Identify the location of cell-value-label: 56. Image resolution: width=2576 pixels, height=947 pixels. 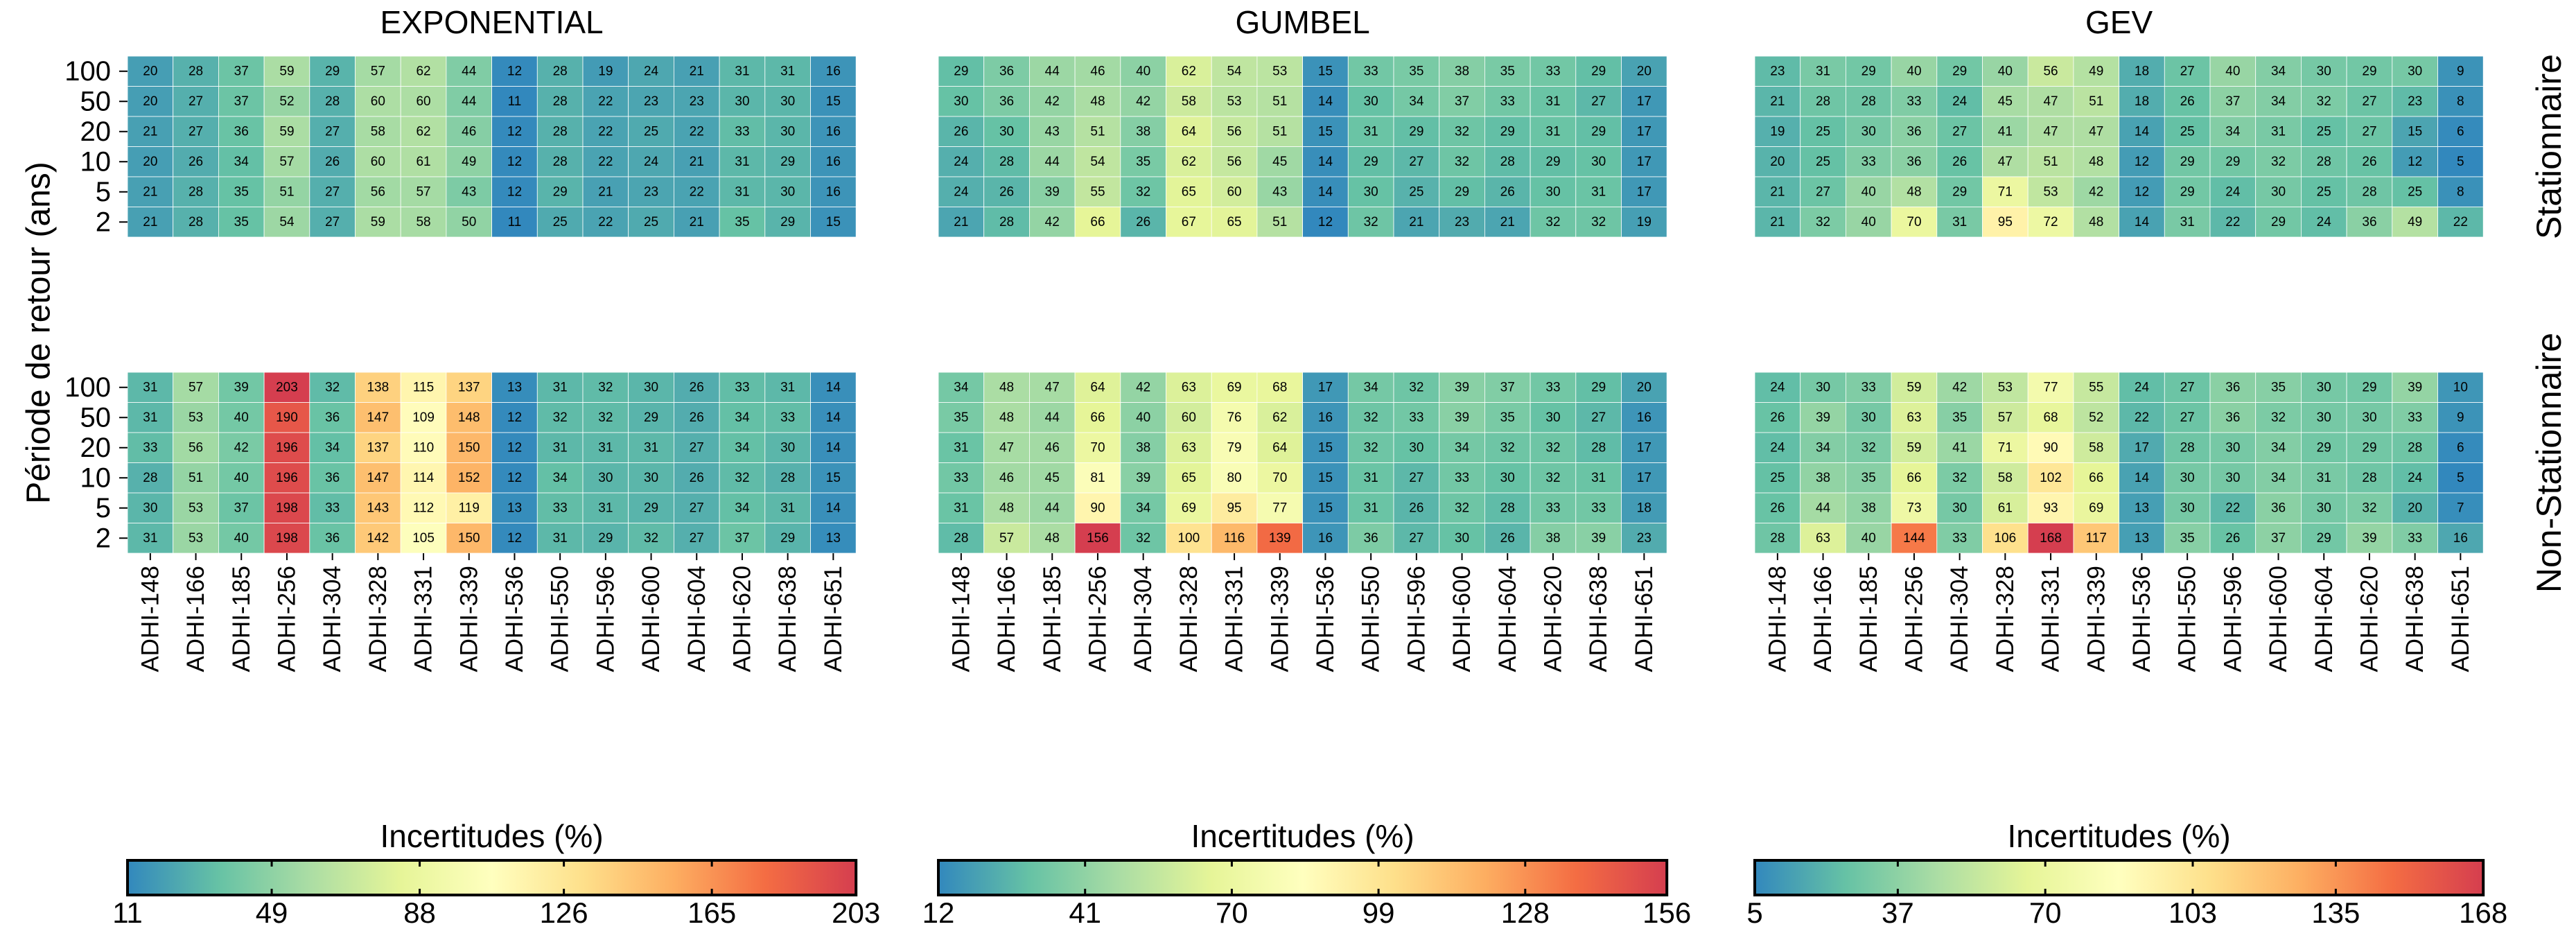
(378, 191).